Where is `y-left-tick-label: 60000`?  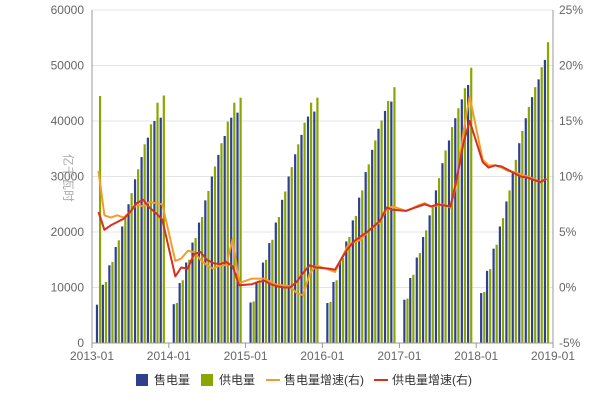
y-left-tick-label: 60000 is located at coordinates (68, 10).